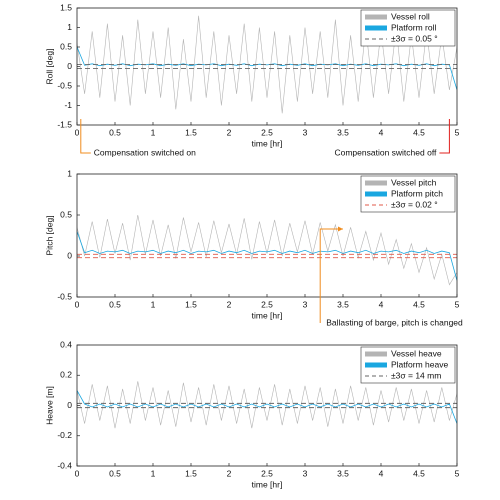  Describe the element at coordinates (331, 275) in the screenshot. I see `annotation-arrow` at that location.